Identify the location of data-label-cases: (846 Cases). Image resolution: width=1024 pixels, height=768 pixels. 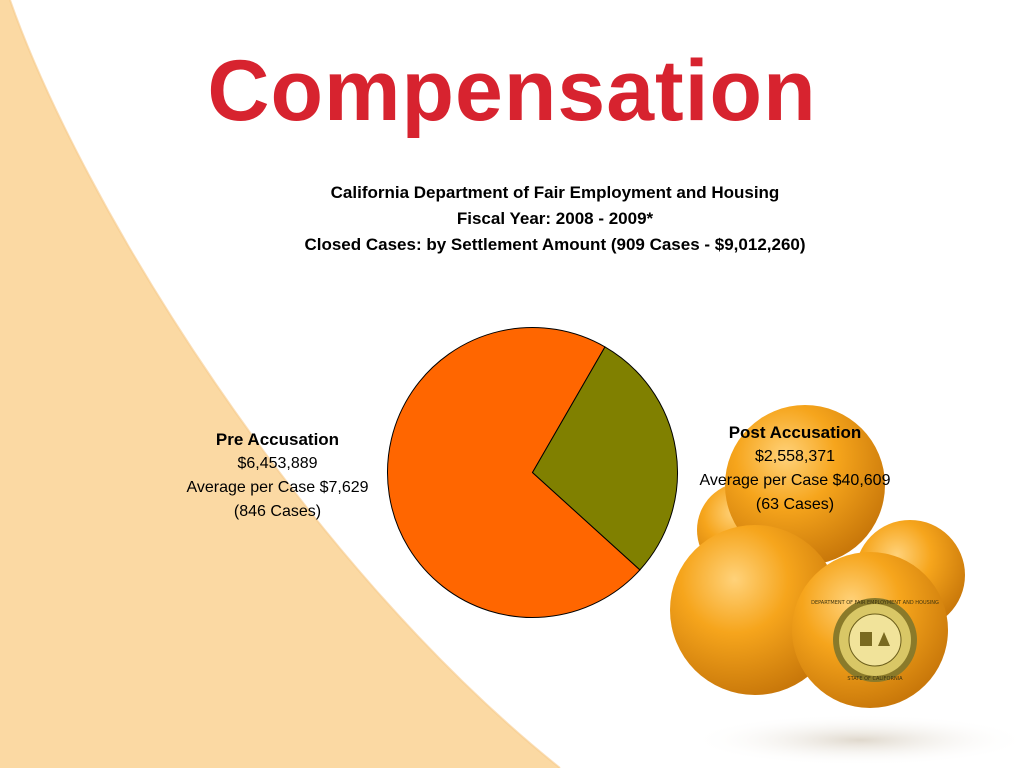
(277, 511).